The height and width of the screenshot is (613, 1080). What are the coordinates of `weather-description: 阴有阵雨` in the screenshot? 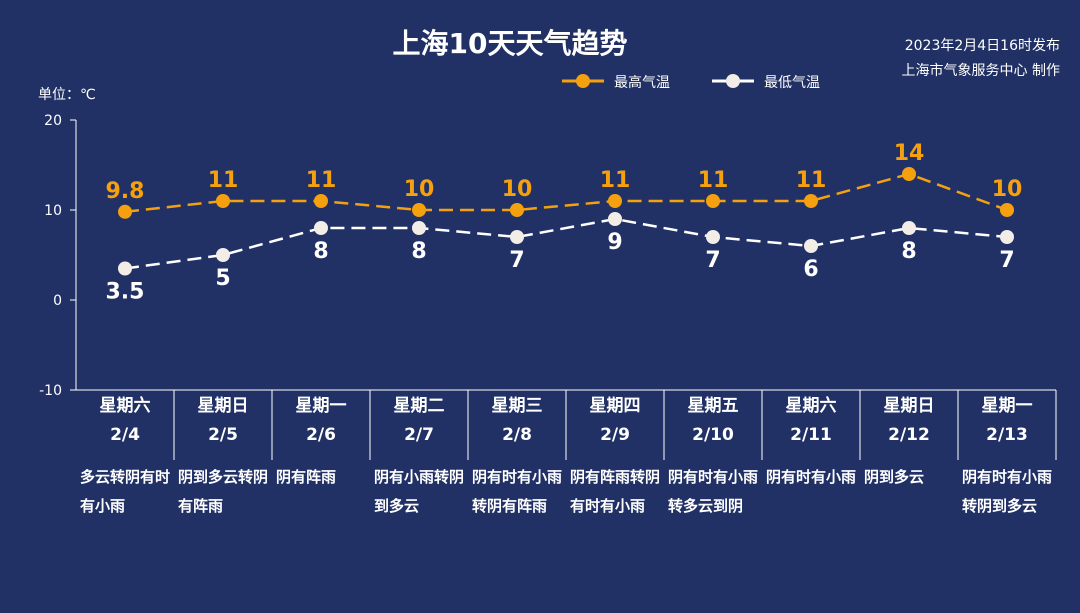 It's located at (306, 477).